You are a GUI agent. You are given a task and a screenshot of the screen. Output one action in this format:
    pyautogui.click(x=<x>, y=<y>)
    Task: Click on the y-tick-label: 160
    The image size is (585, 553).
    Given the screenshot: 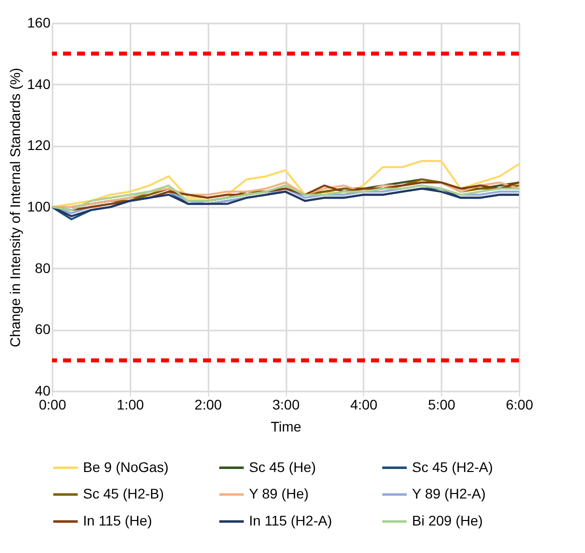 What is the action you would take?
    pyautogui.click(x=39, y=22)
    